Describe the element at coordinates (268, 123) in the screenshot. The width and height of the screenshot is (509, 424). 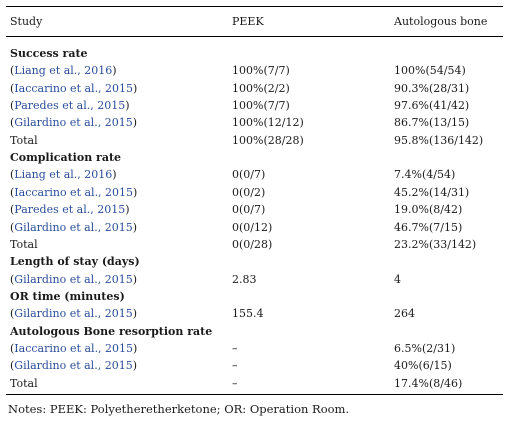
I see `peek-value: 100%(12/12)` at that location.